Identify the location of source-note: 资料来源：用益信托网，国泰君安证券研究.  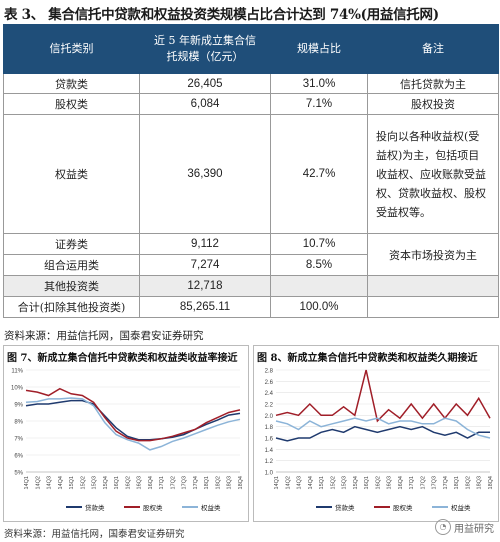
(104, 336).